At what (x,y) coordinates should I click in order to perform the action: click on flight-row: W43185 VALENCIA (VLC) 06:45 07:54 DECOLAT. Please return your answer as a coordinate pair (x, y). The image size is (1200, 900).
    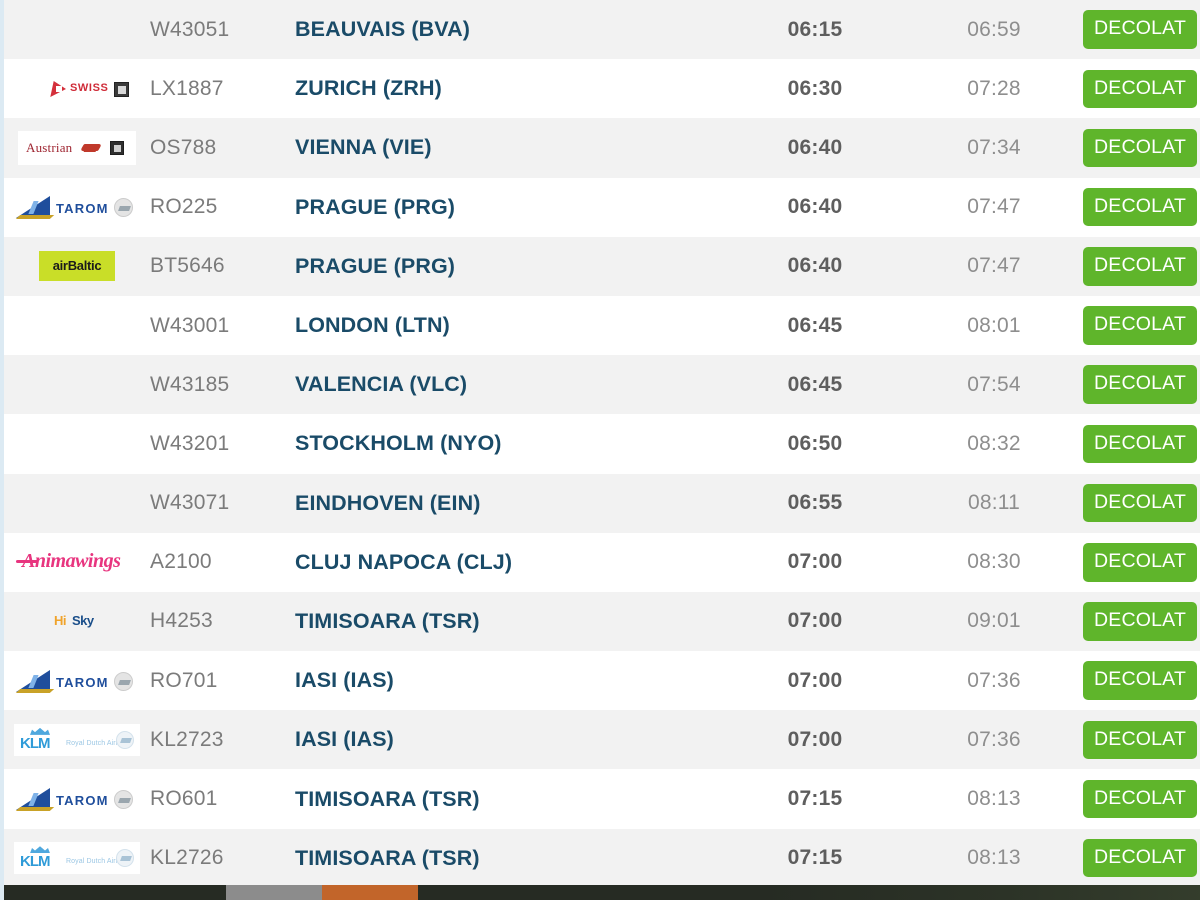
    Looking at the image, I should click on (602, 385).